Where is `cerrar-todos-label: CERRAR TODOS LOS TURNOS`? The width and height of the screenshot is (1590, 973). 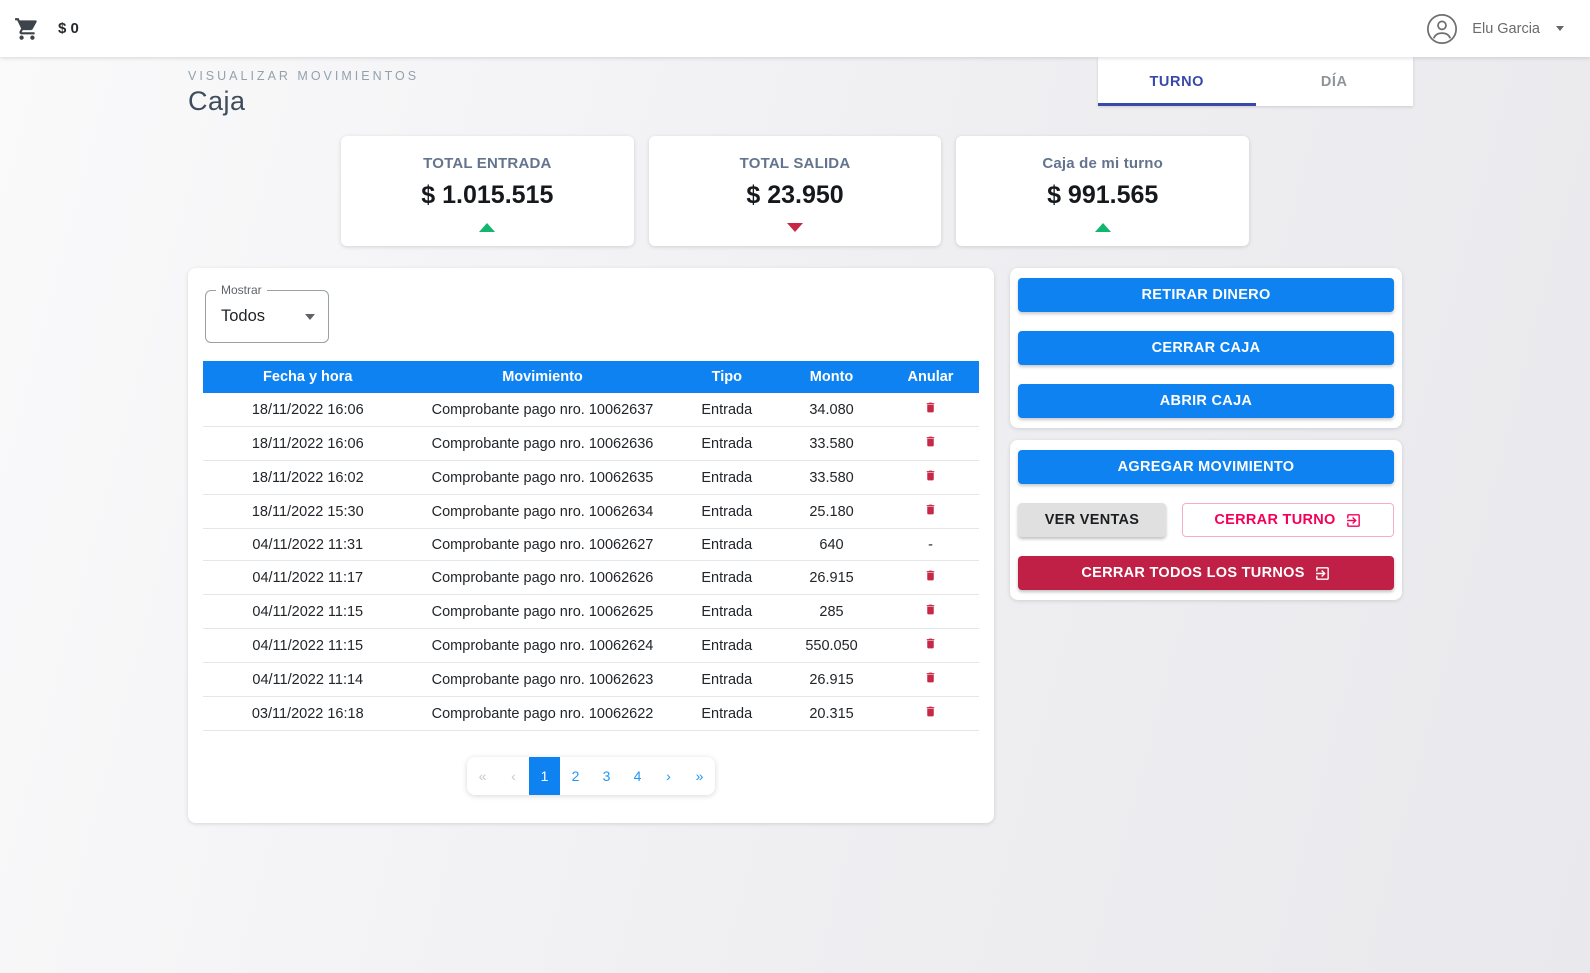
cerrar-todos-label: CERRAR TODOS LOS TURNOS is located at coordinates (1193, 573).